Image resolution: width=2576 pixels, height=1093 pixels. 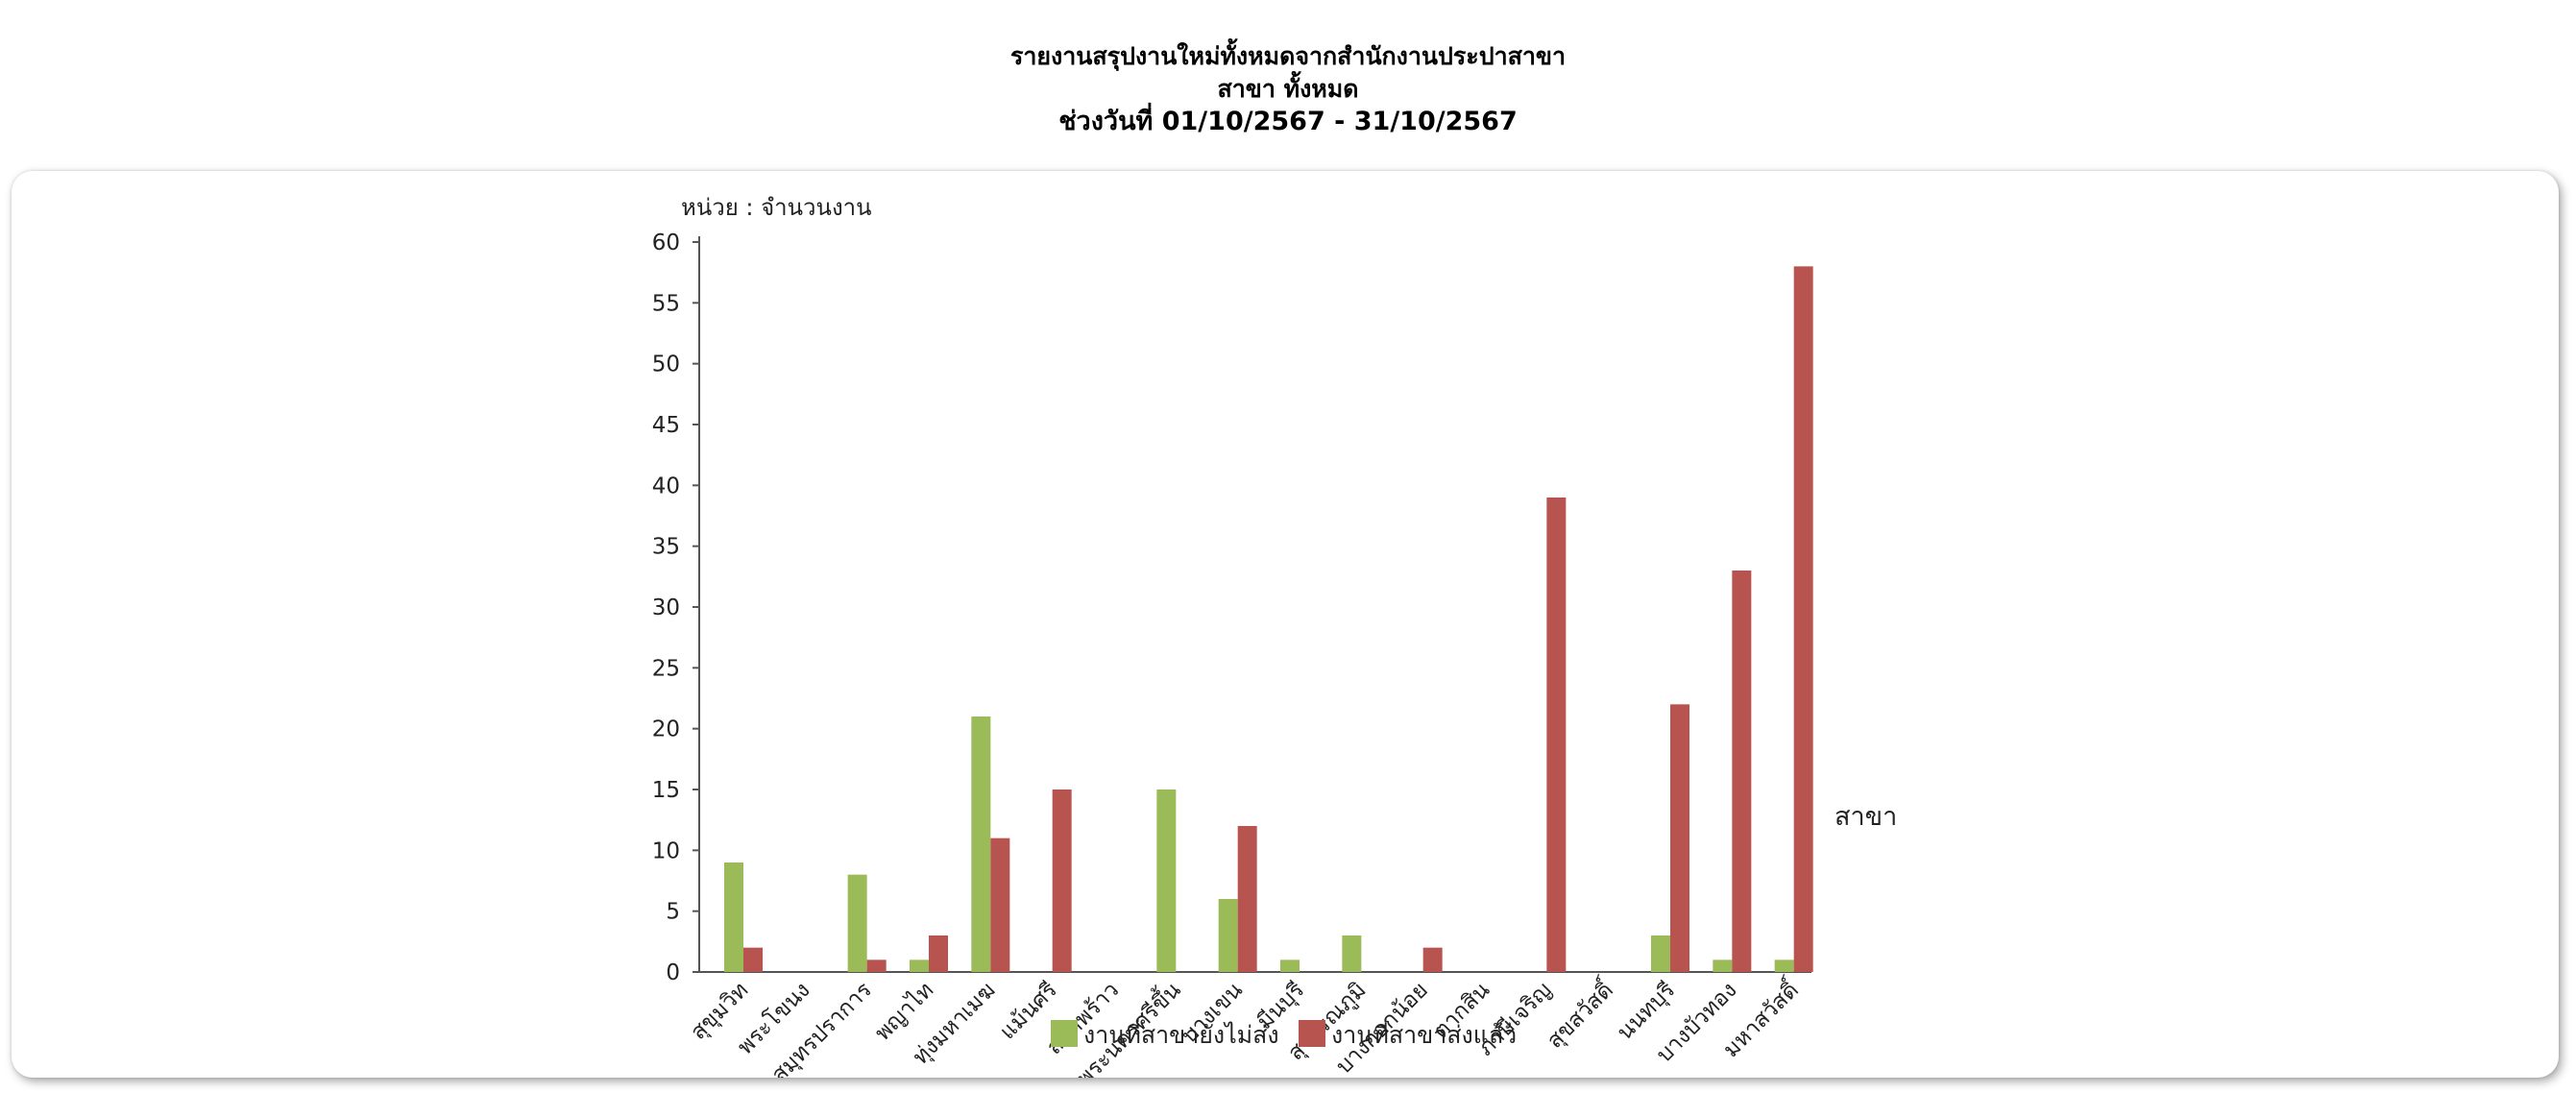 What do you see at coordinates (1064, 1033) in the screenshot?
I see `legend-swatch-pending` at bounding box center [1064, 1033].